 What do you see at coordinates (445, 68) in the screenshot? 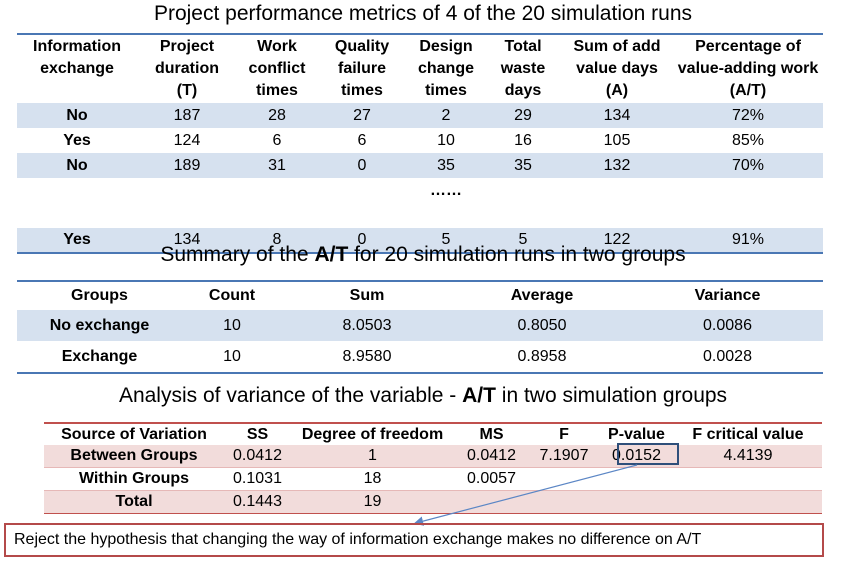
I see `header-design-change: Design change times` at bounding box center [445, 68].